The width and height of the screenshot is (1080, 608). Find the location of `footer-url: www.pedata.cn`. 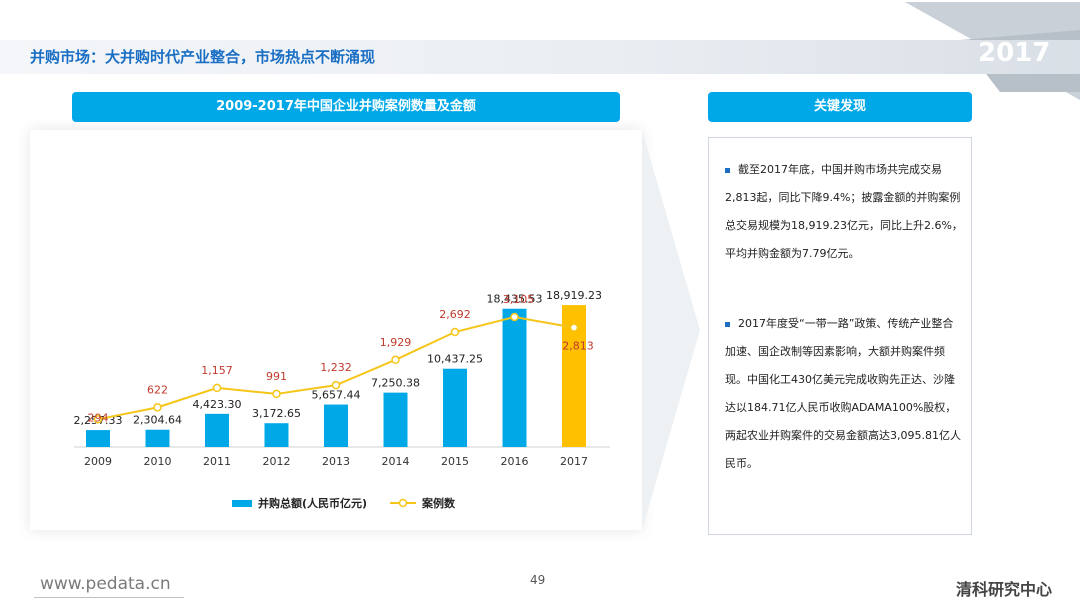

footer-url: www.pedata.cn is located at coordinates (105, 584).